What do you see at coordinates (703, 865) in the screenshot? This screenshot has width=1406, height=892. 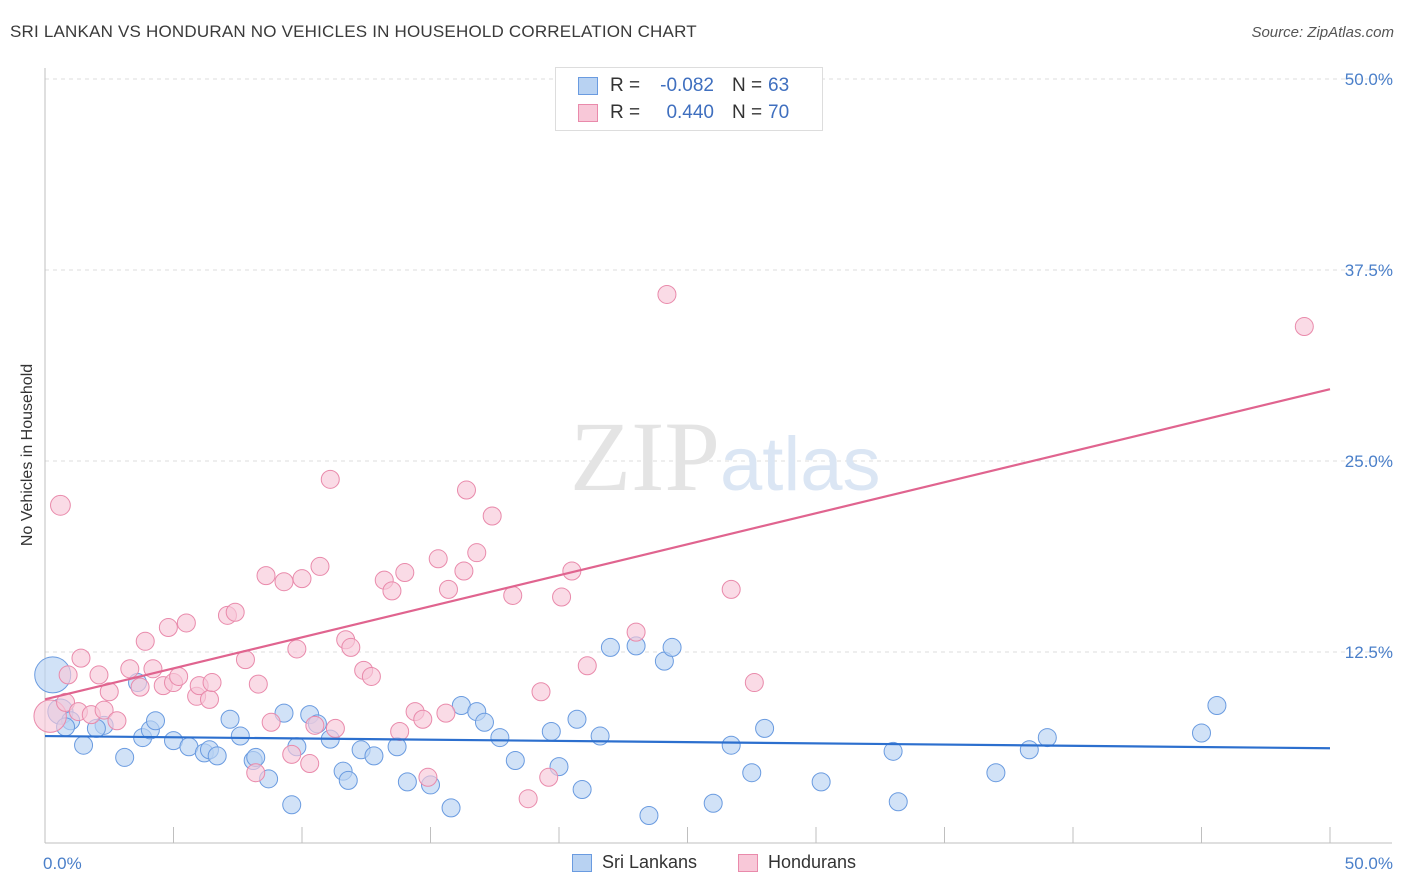 I see `series-legend: Sri Lankans Hondurans` at bounding box center [703, 865].